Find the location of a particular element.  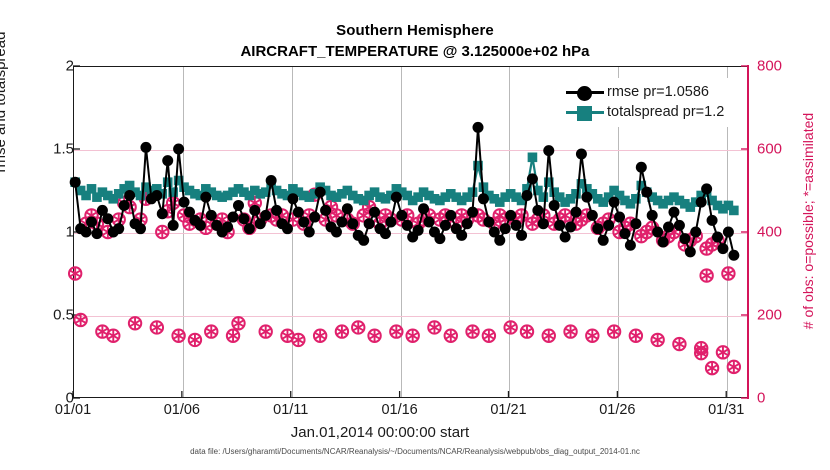

right-axis-spine is located at coordinates (748, 232).